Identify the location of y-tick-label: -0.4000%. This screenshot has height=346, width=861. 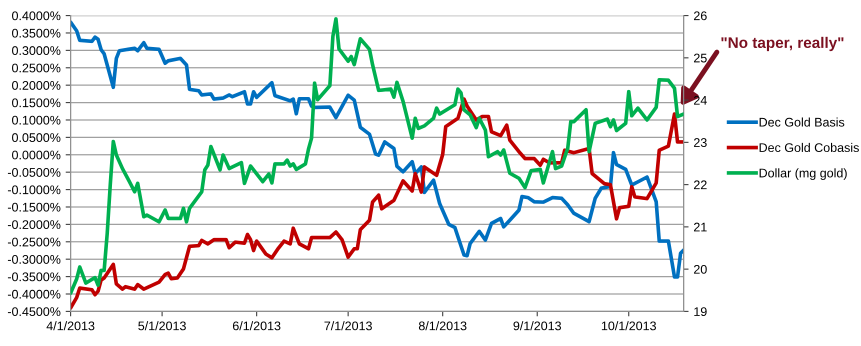
(34, 294).